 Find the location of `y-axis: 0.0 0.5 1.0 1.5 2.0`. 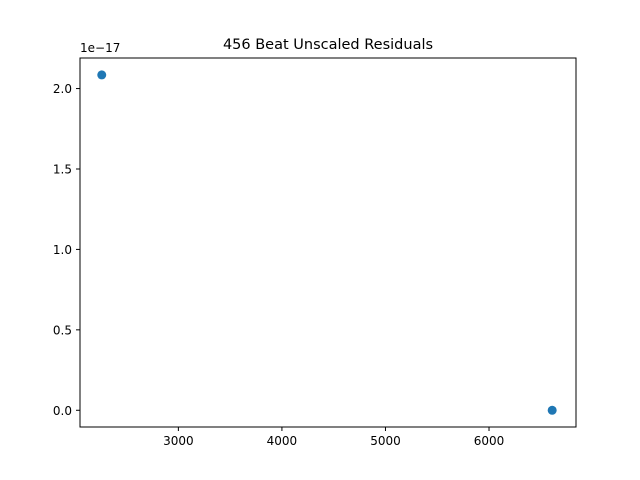

y-axis: 0.0 0.5 1.0 1.5 2.0 is located at coordinates (66, 250).